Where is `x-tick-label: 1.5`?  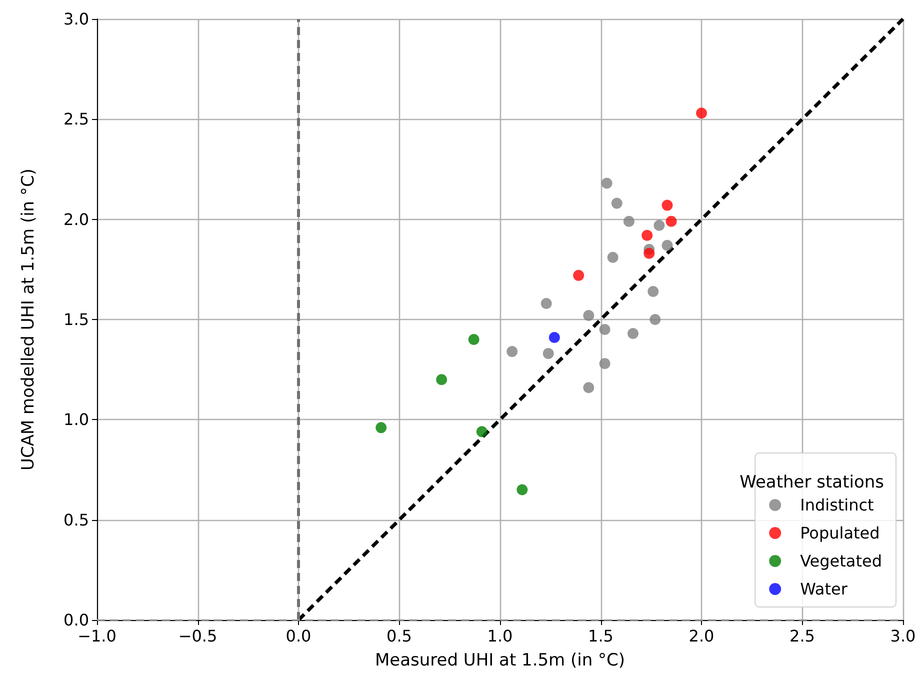
x-tick-label: 1.5 is located at coordinates (601, 636).